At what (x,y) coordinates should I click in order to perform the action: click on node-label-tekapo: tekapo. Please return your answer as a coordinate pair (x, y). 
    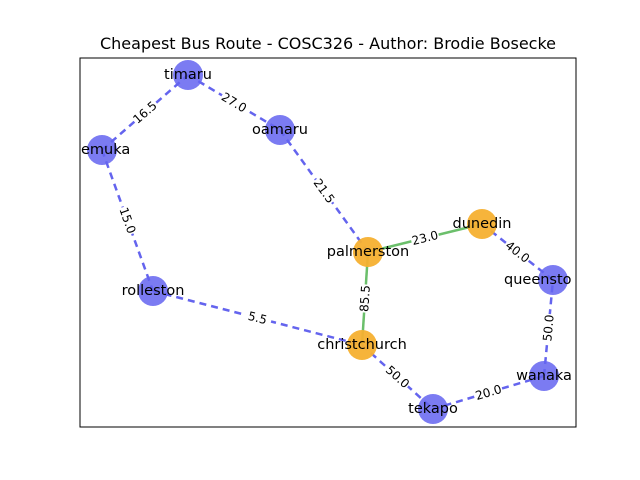
    Looking at the image, I should click on (433, 409).